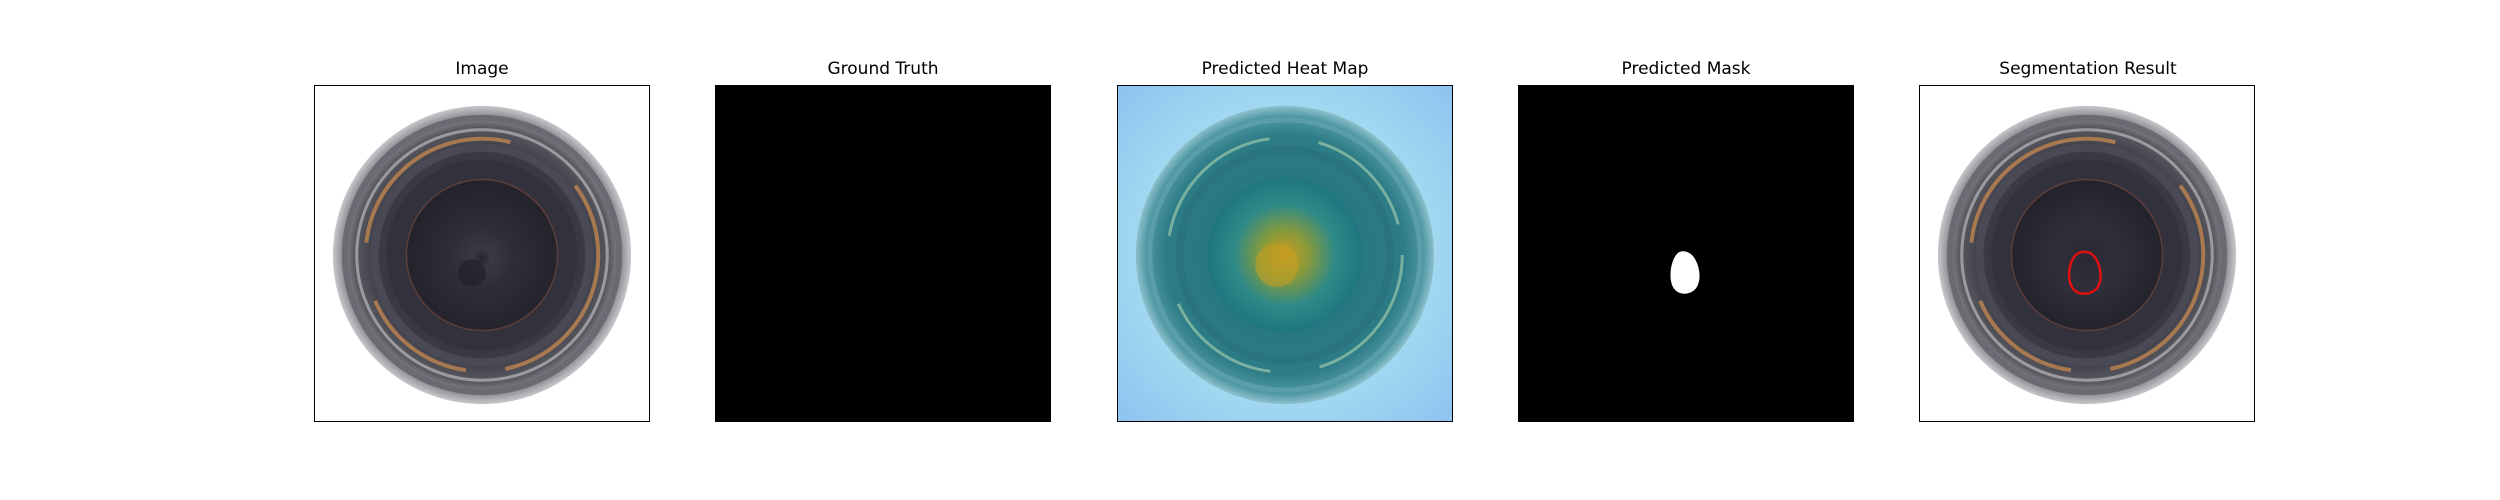 Image resolution: width=2500 pixels, height=500 pixels. Describe the element at coordinates (883, 69) in the screenshot. I see `panel-title-ground-truth: Ground Truth` at that location.